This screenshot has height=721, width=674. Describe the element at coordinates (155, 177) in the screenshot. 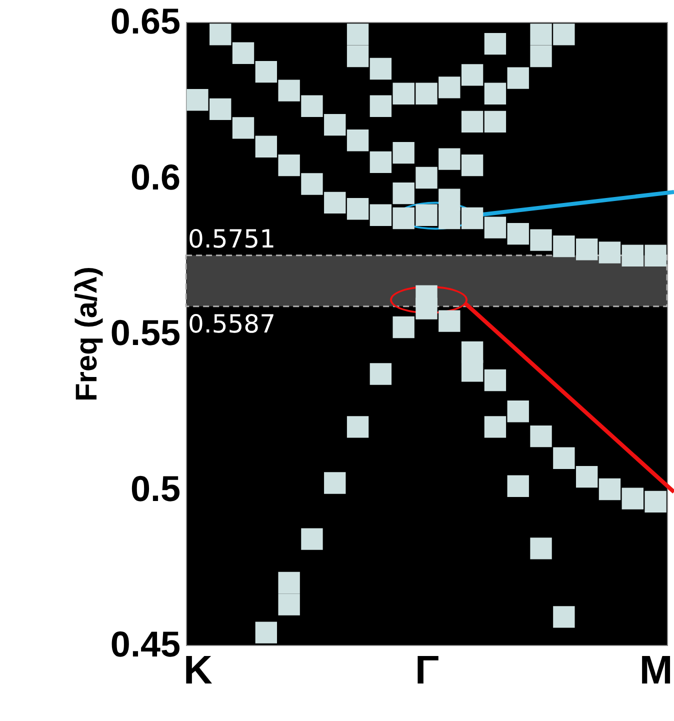

I see `y-tick-label: 0.6` at that location.